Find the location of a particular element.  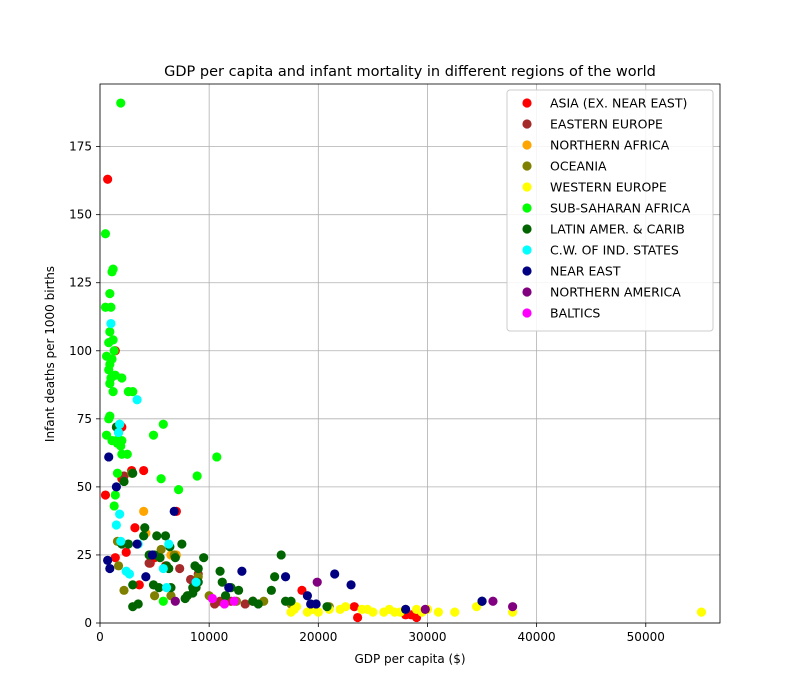

x-tick-label: 50000 is located at coordinates (646, 637).